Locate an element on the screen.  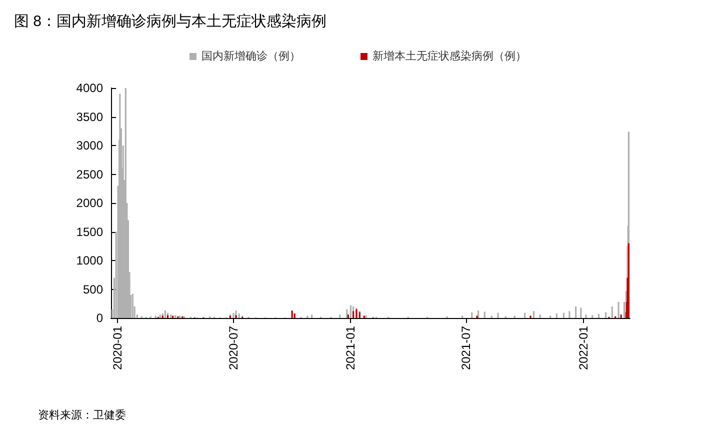
chart-title: 图 8：国内新增确诊病例与本土无症状感染病例 is located at coordinates (170, 21).